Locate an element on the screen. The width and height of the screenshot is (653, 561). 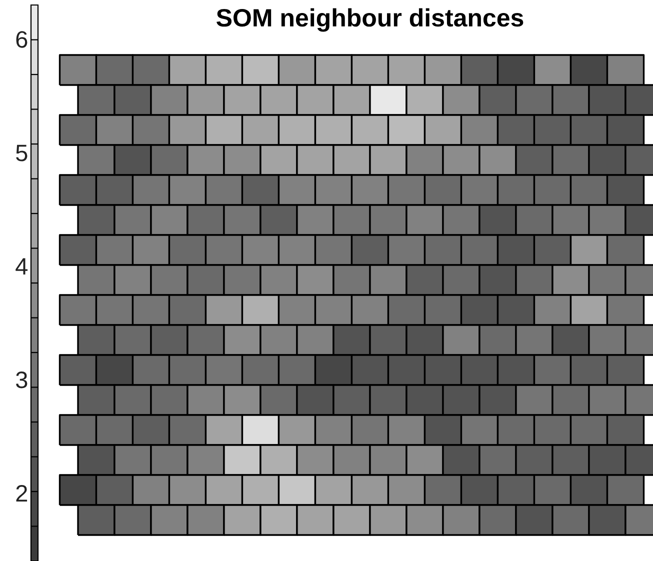
color-bar-label: 3 is located at coordinates (22, 380).